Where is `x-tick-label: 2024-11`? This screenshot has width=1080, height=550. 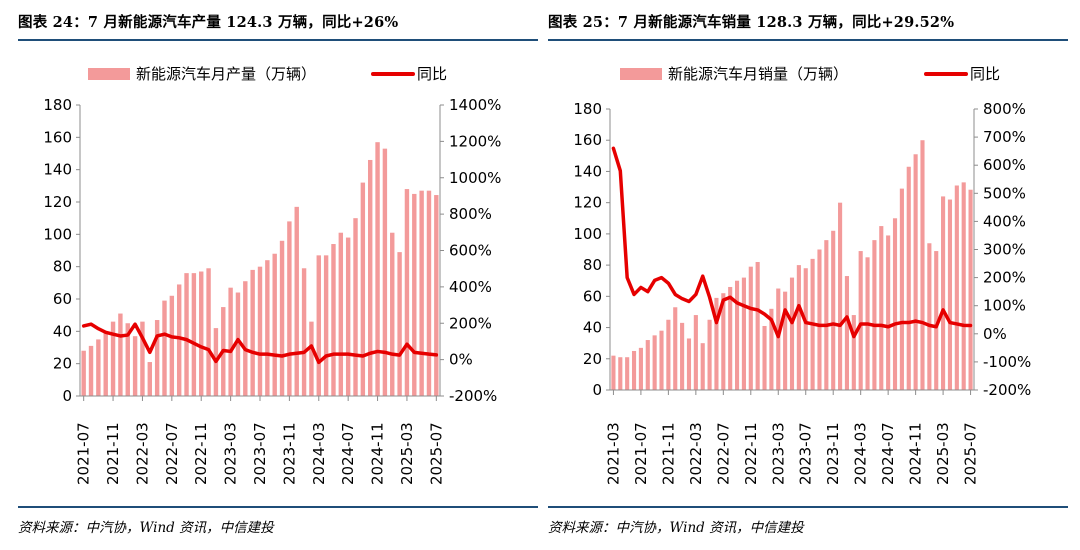 x-tick-label: 2024-11 is located at coordinates (378, 453).